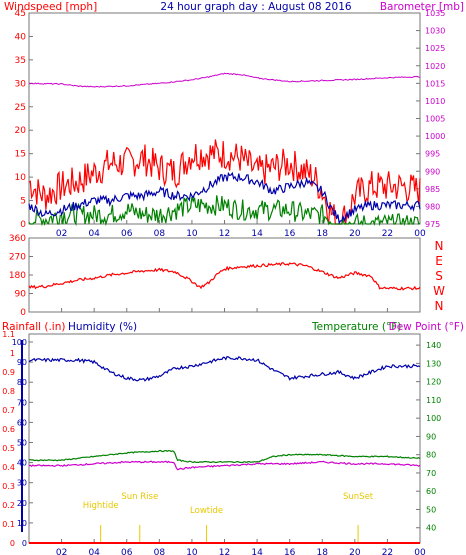  I want to click on temp-y-tick-label: 130, so click(433, 363).